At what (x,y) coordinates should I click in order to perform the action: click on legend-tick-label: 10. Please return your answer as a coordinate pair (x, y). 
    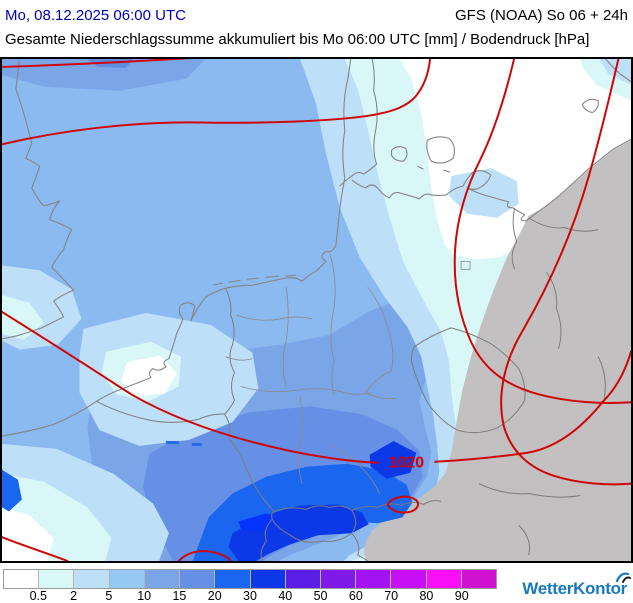
    Looking at the image, I should click on (144, 596).